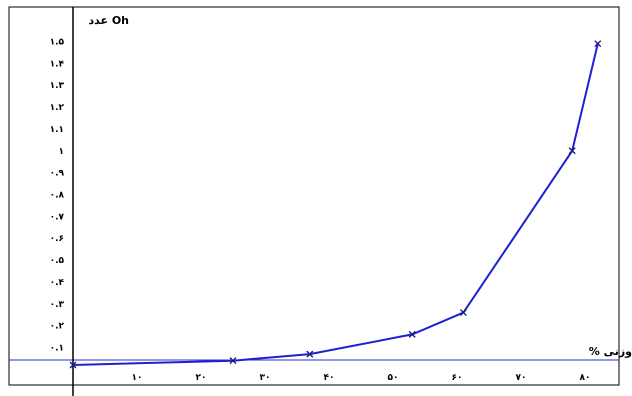 This screenshot has width=632, height=396. I want to click on x-tick-label: ۸۰, so click(585, 378).